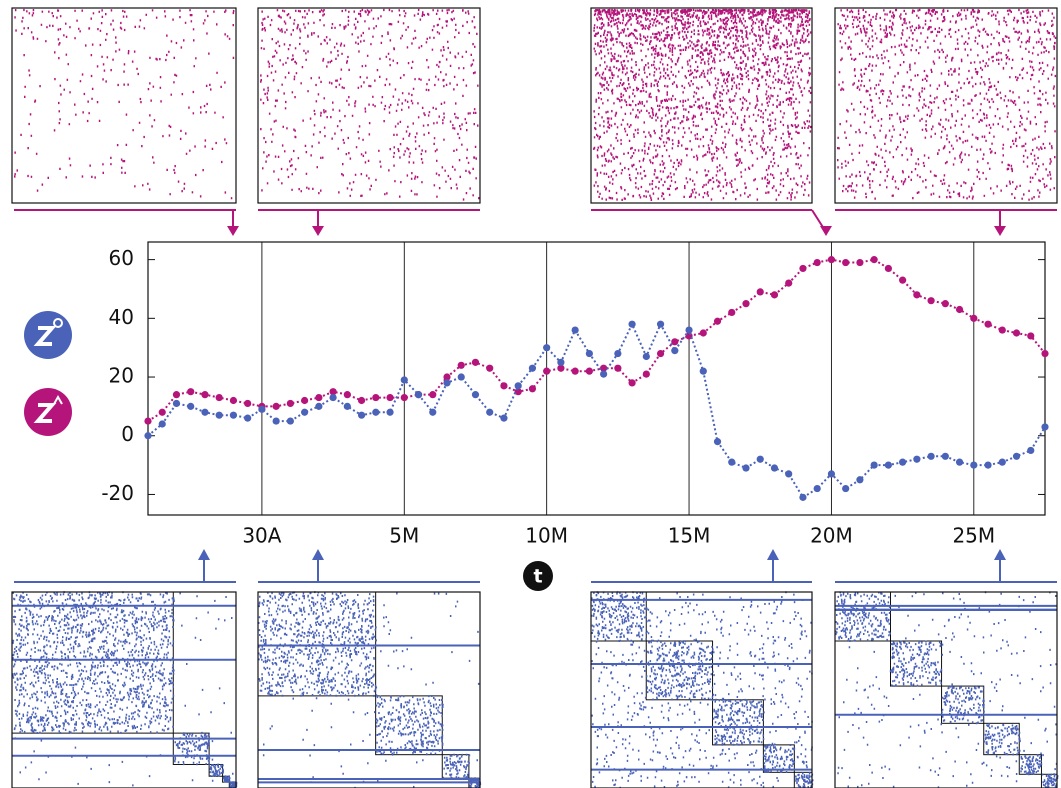  Describe the element at coordinates (689, 536) in the screenshot. I see `x-tick-label: 15M` at that location.